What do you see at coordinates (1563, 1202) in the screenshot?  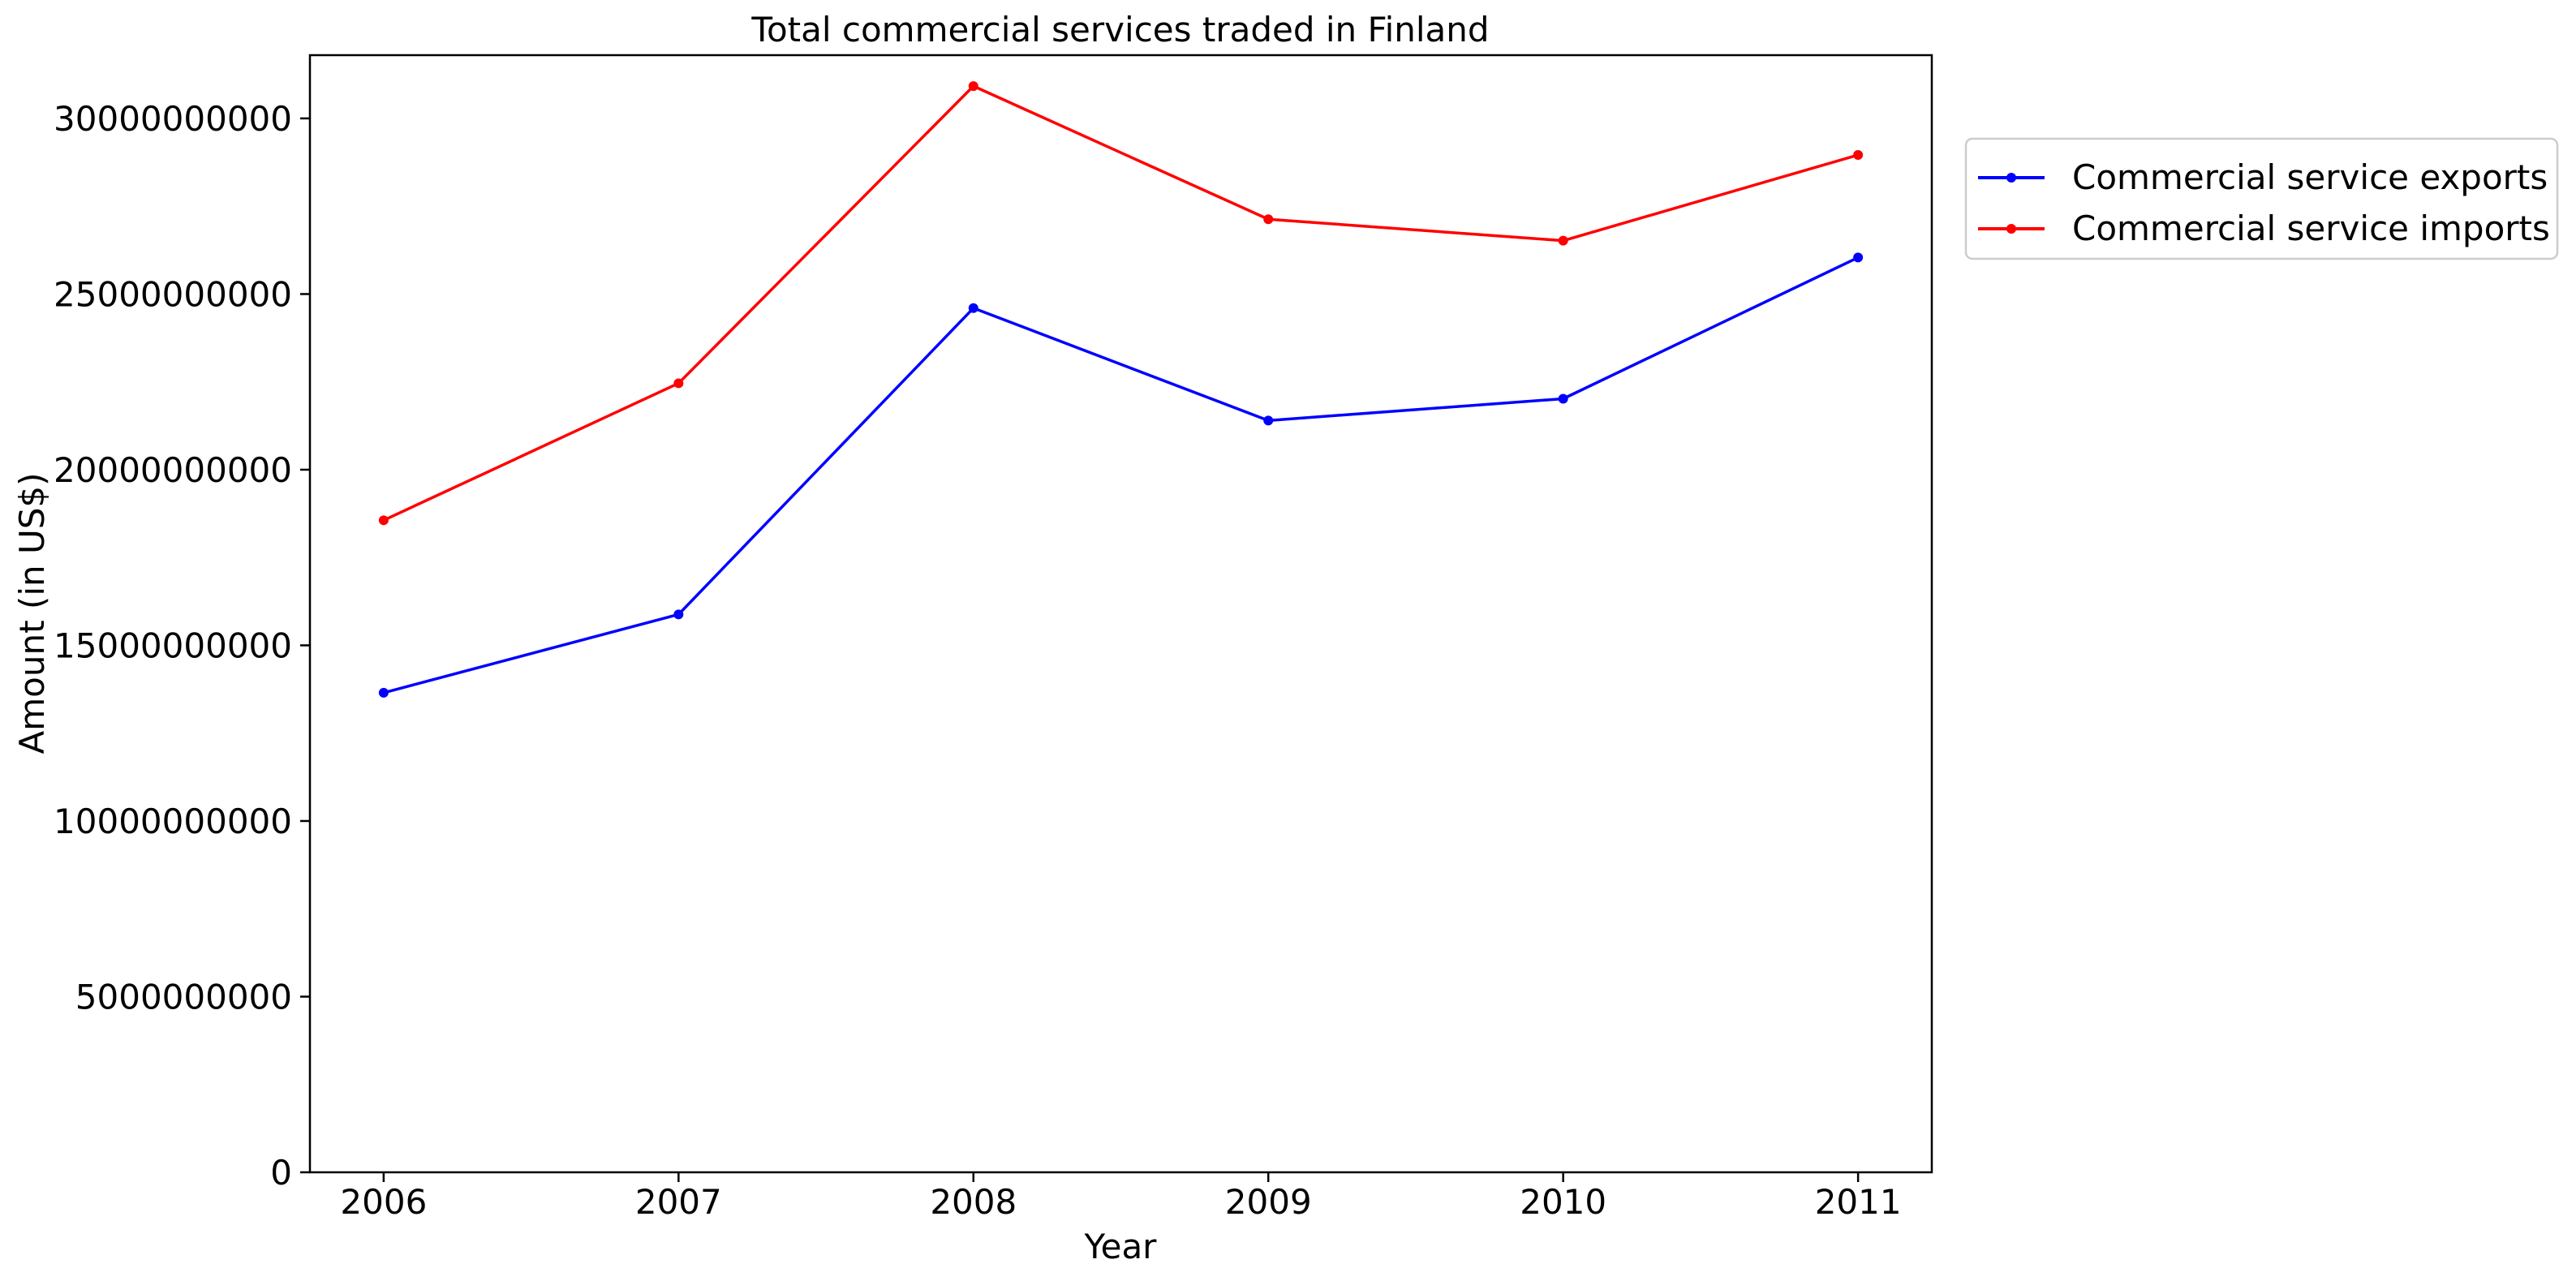 I see `x-tick-label: 2010` at bounding box center [1563, 1202].